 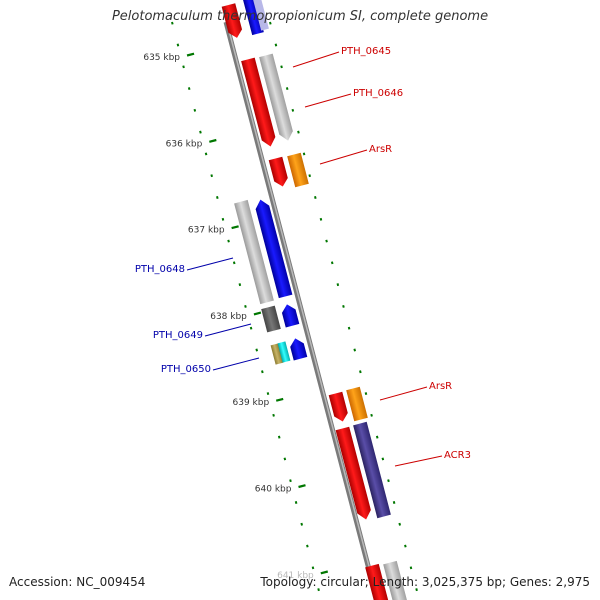 I want to click on tick-label: 637 kbp, so click(x=206, y=231).